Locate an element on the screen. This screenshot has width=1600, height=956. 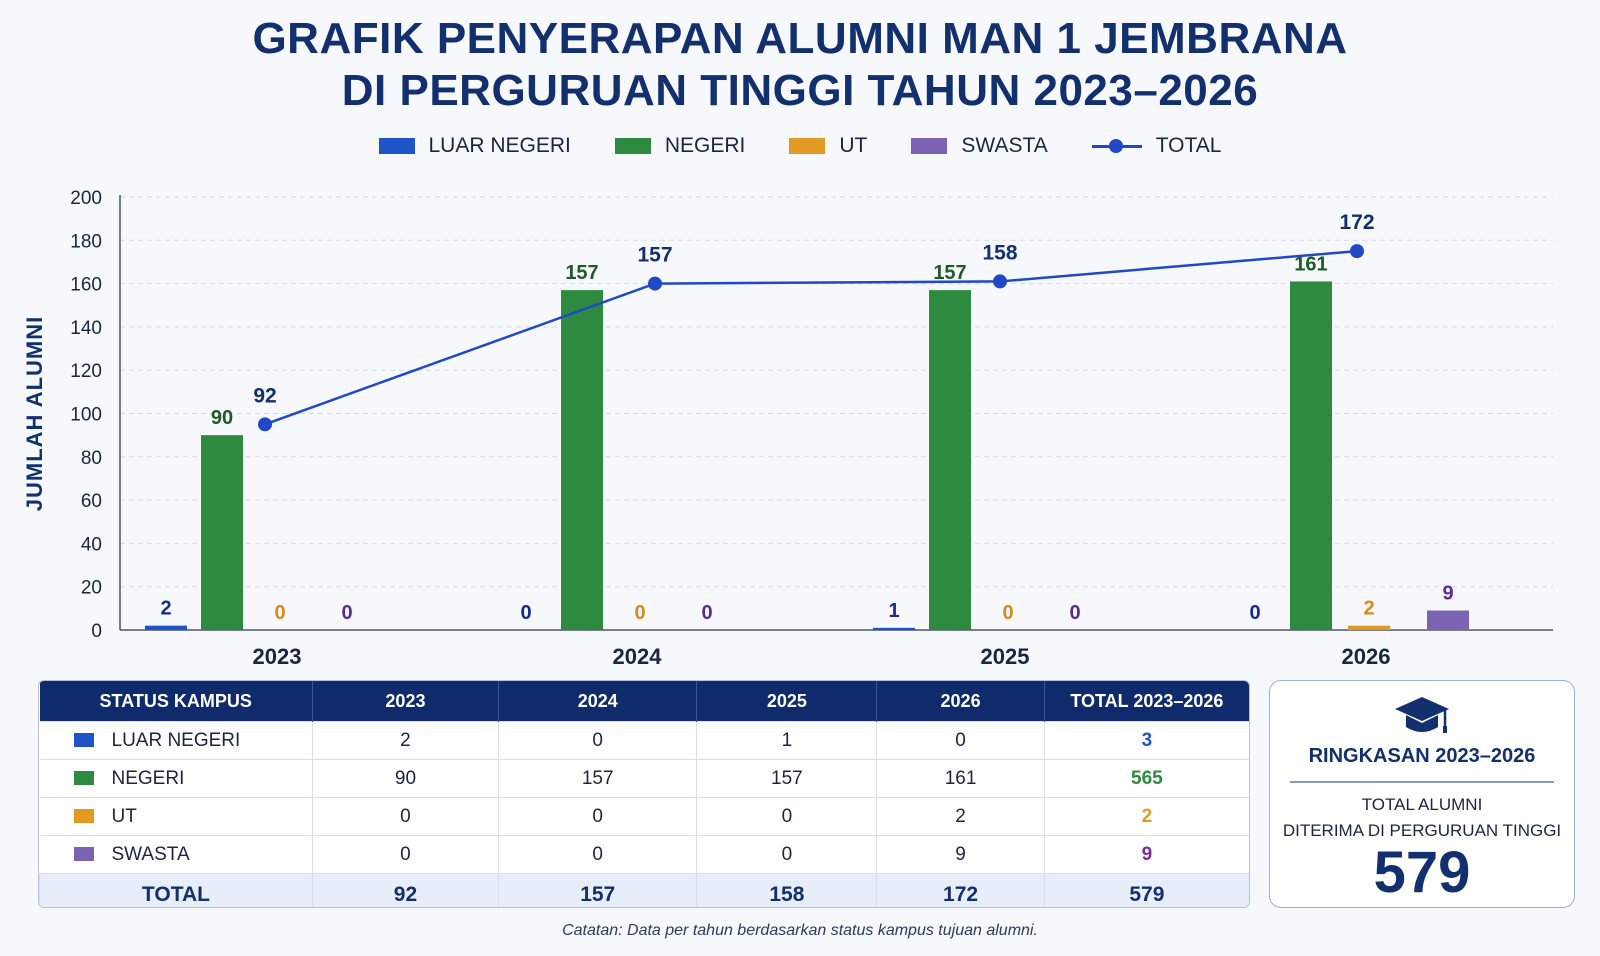
table-row-swasta: SWASTA 0 0 0 9 9 is located at coordinates (644, 854).